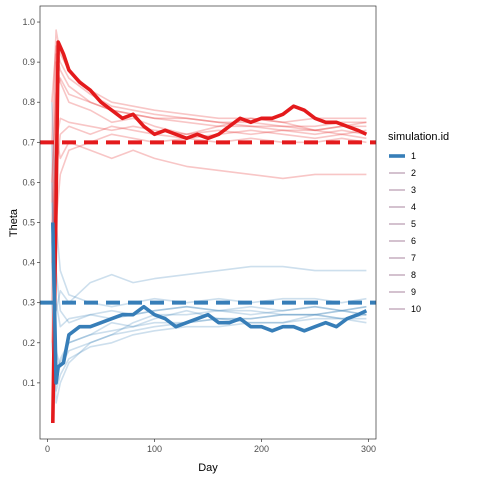 Image resolution: width=480 pixels, height=480 pixels. What do you see at coordinates (413, 224) in the screenshot?
I see `legend-label-5: 5` at bounding box center [413, 224].